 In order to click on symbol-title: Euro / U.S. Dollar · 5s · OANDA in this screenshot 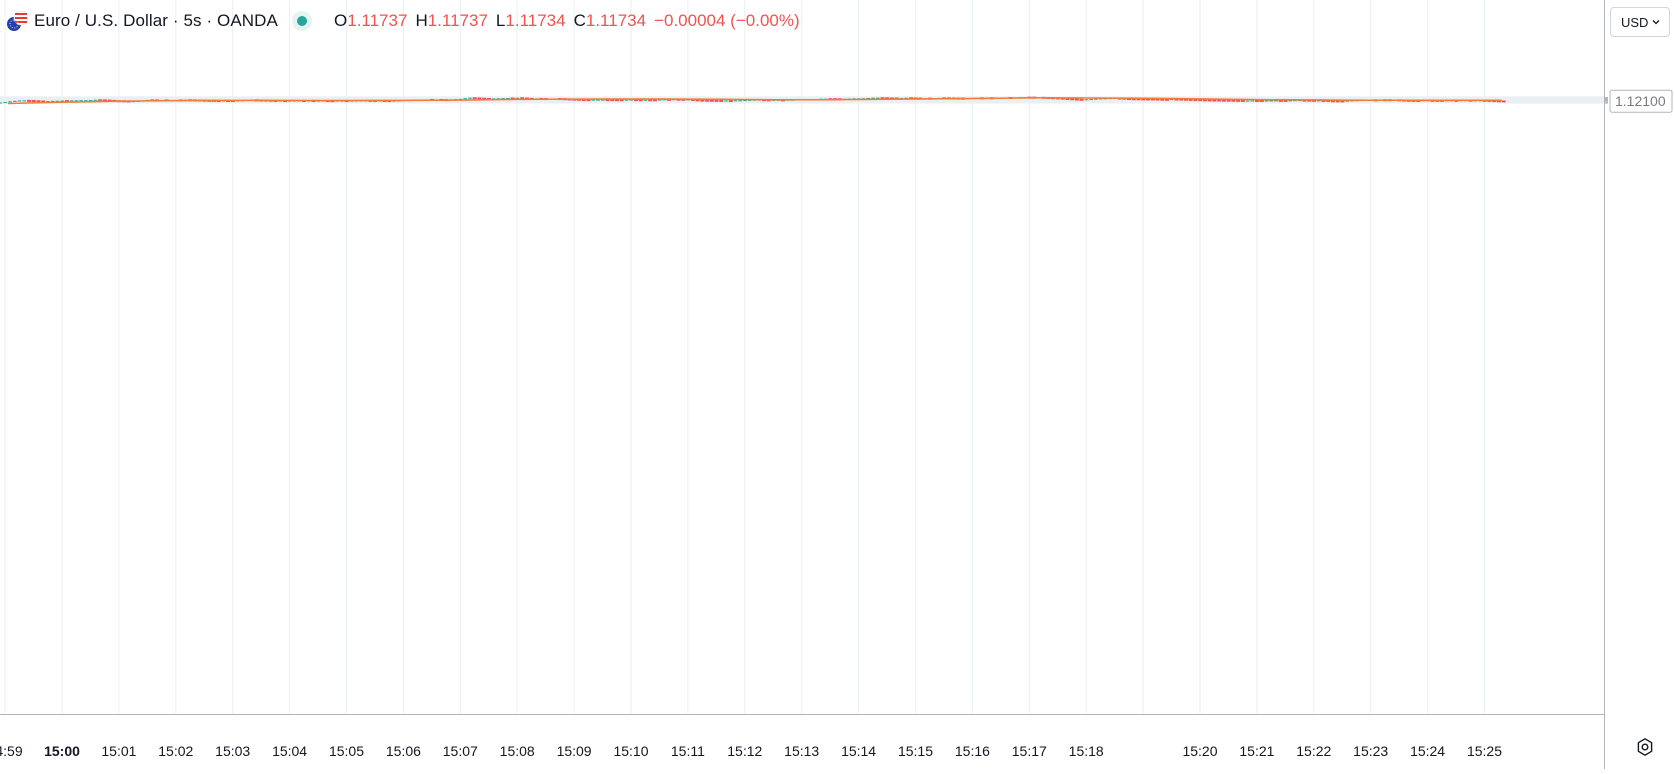, I will do `click(156, 20)`.